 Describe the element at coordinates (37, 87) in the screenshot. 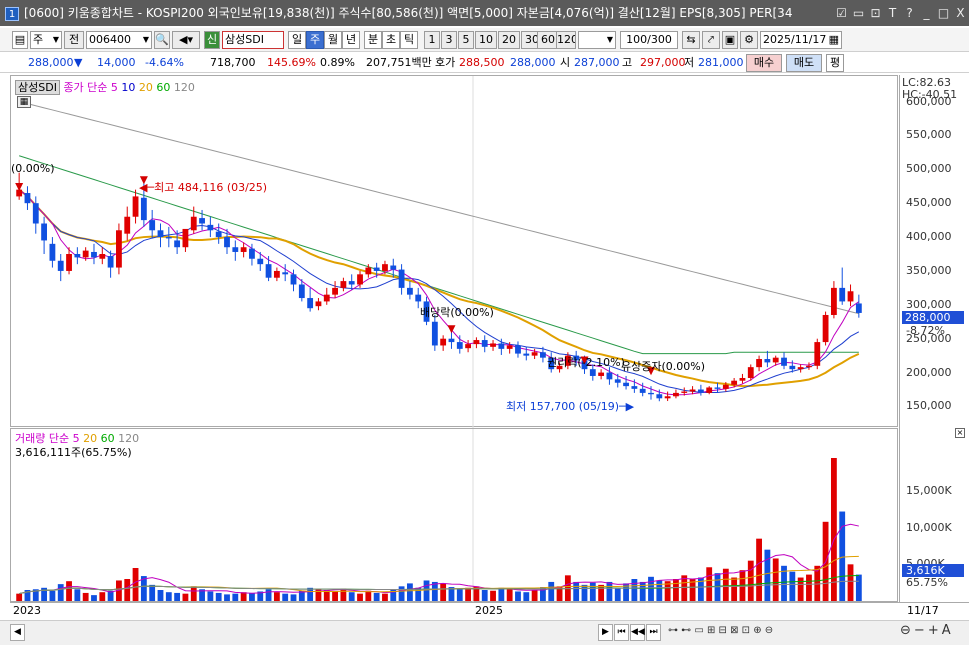

I see `price-panel-name: 삼성SDI` at that location.